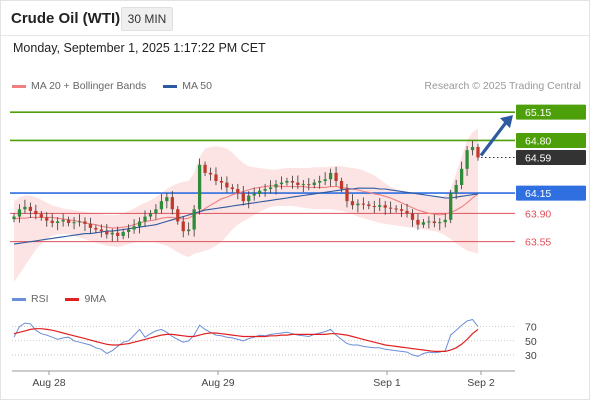  What do you see at coordinates (170, 86) in the screenshot?
I see `legend-ma50-swatch` at bounding box center [170, 86].